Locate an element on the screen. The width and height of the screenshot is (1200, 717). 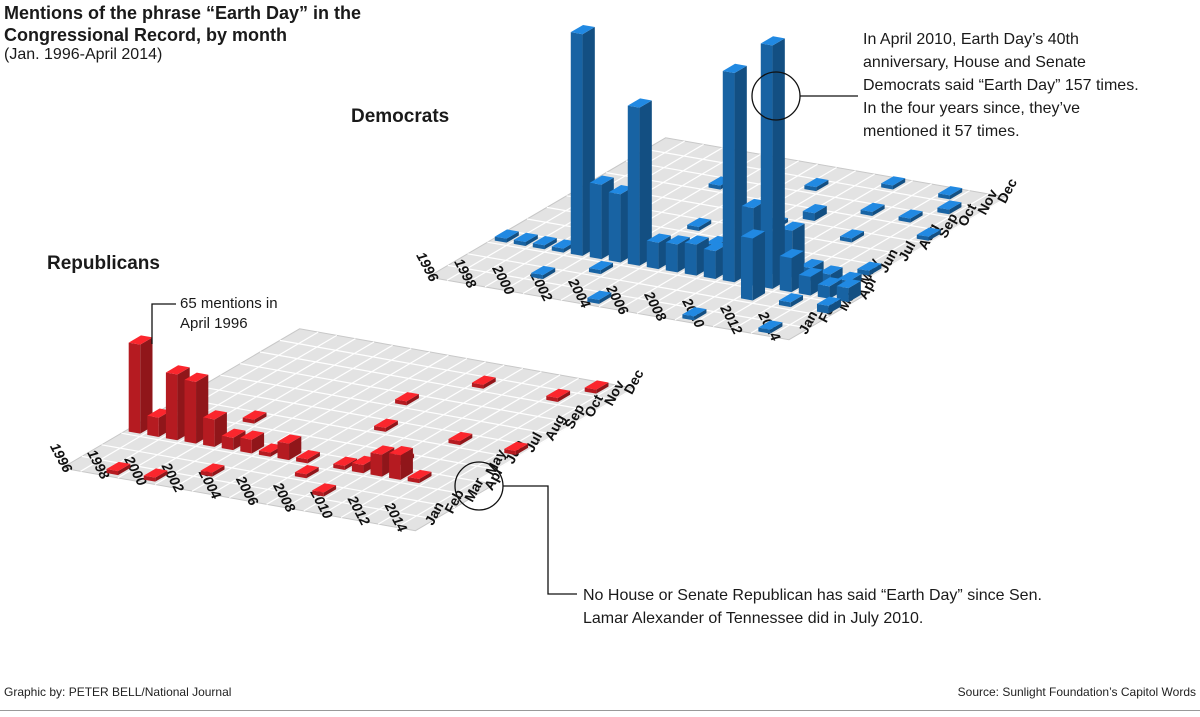
republicans-peak-annotation: 65 mentions in April 1996 is located at coordinates (229, 313).